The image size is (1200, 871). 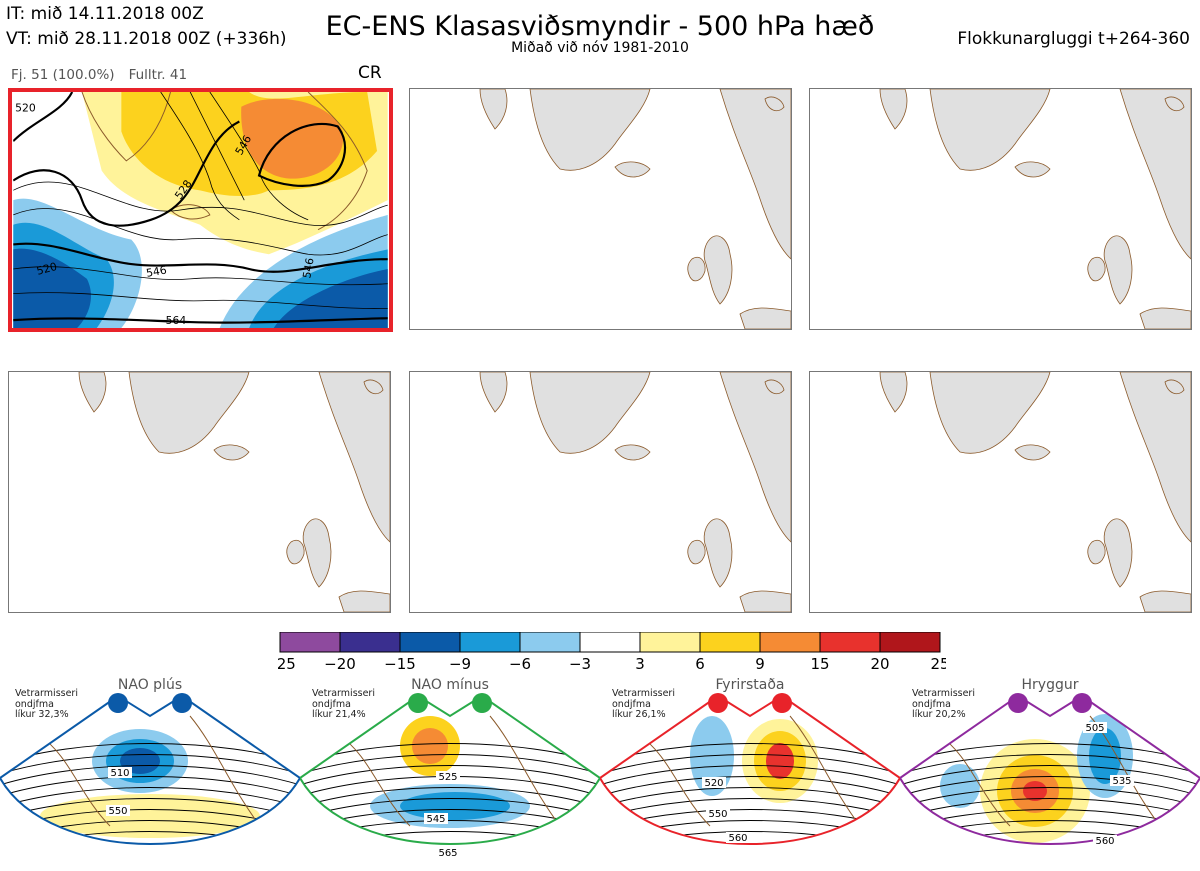 I want to click on colorbar: −25 −20 −15 −9 −6 −3 3 6 9 15 20 25, so click(x=612, y=652).